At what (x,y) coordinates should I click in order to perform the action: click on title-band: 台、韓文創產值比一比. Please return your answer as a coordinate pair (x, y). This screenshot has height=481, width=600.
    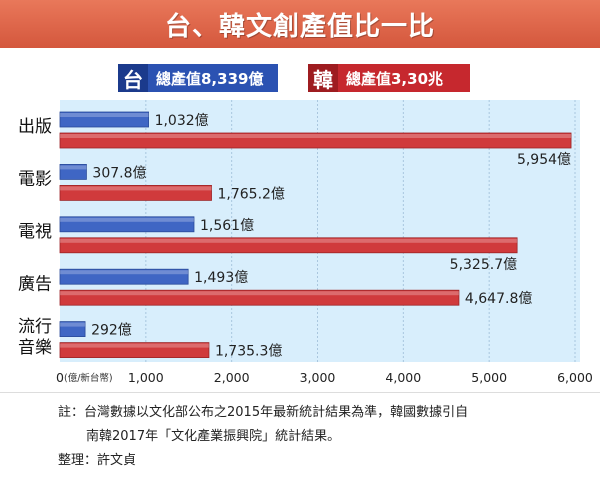
    Looking at the image, I should click on (300, 24).